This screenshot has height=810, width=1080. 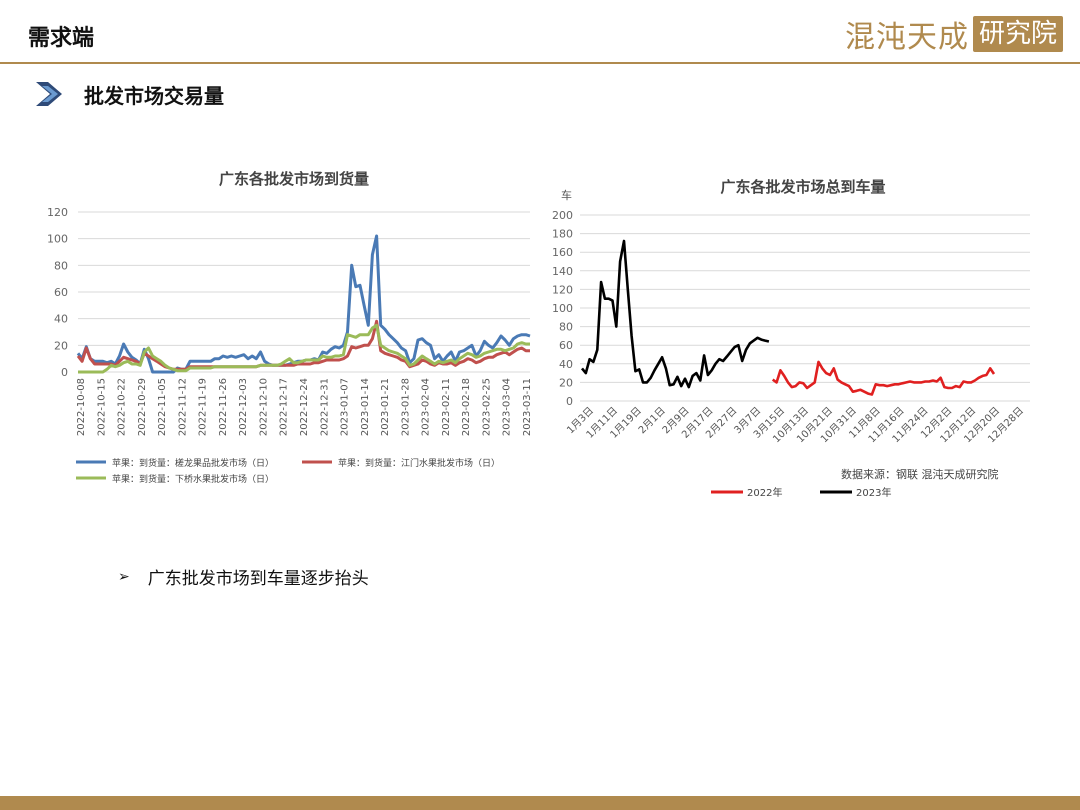 I want to click on left-ytick-label: 100, so click(x=57, y=239).